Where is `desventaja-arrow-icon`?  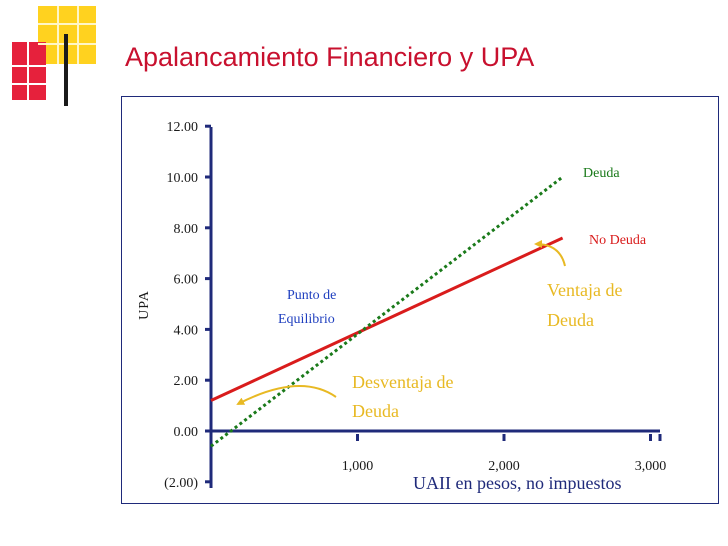
desventaja-arrow-icon is located at coordinates (286, 395).